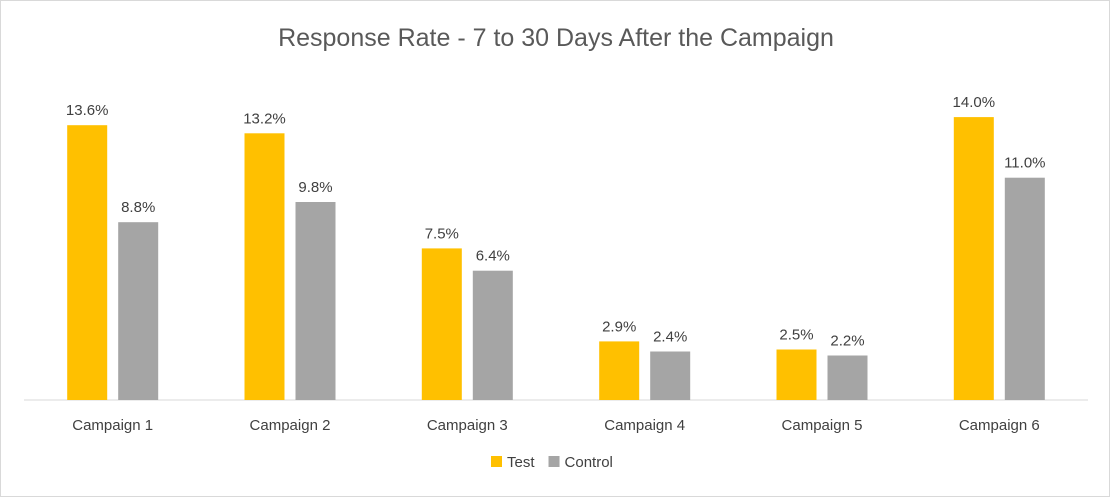 This screenshot has width=1110, height=498. Describe the element at coordinates (290, 425) in the screenshot. I see `x-tick-label-2: Campaign 2` at that location.